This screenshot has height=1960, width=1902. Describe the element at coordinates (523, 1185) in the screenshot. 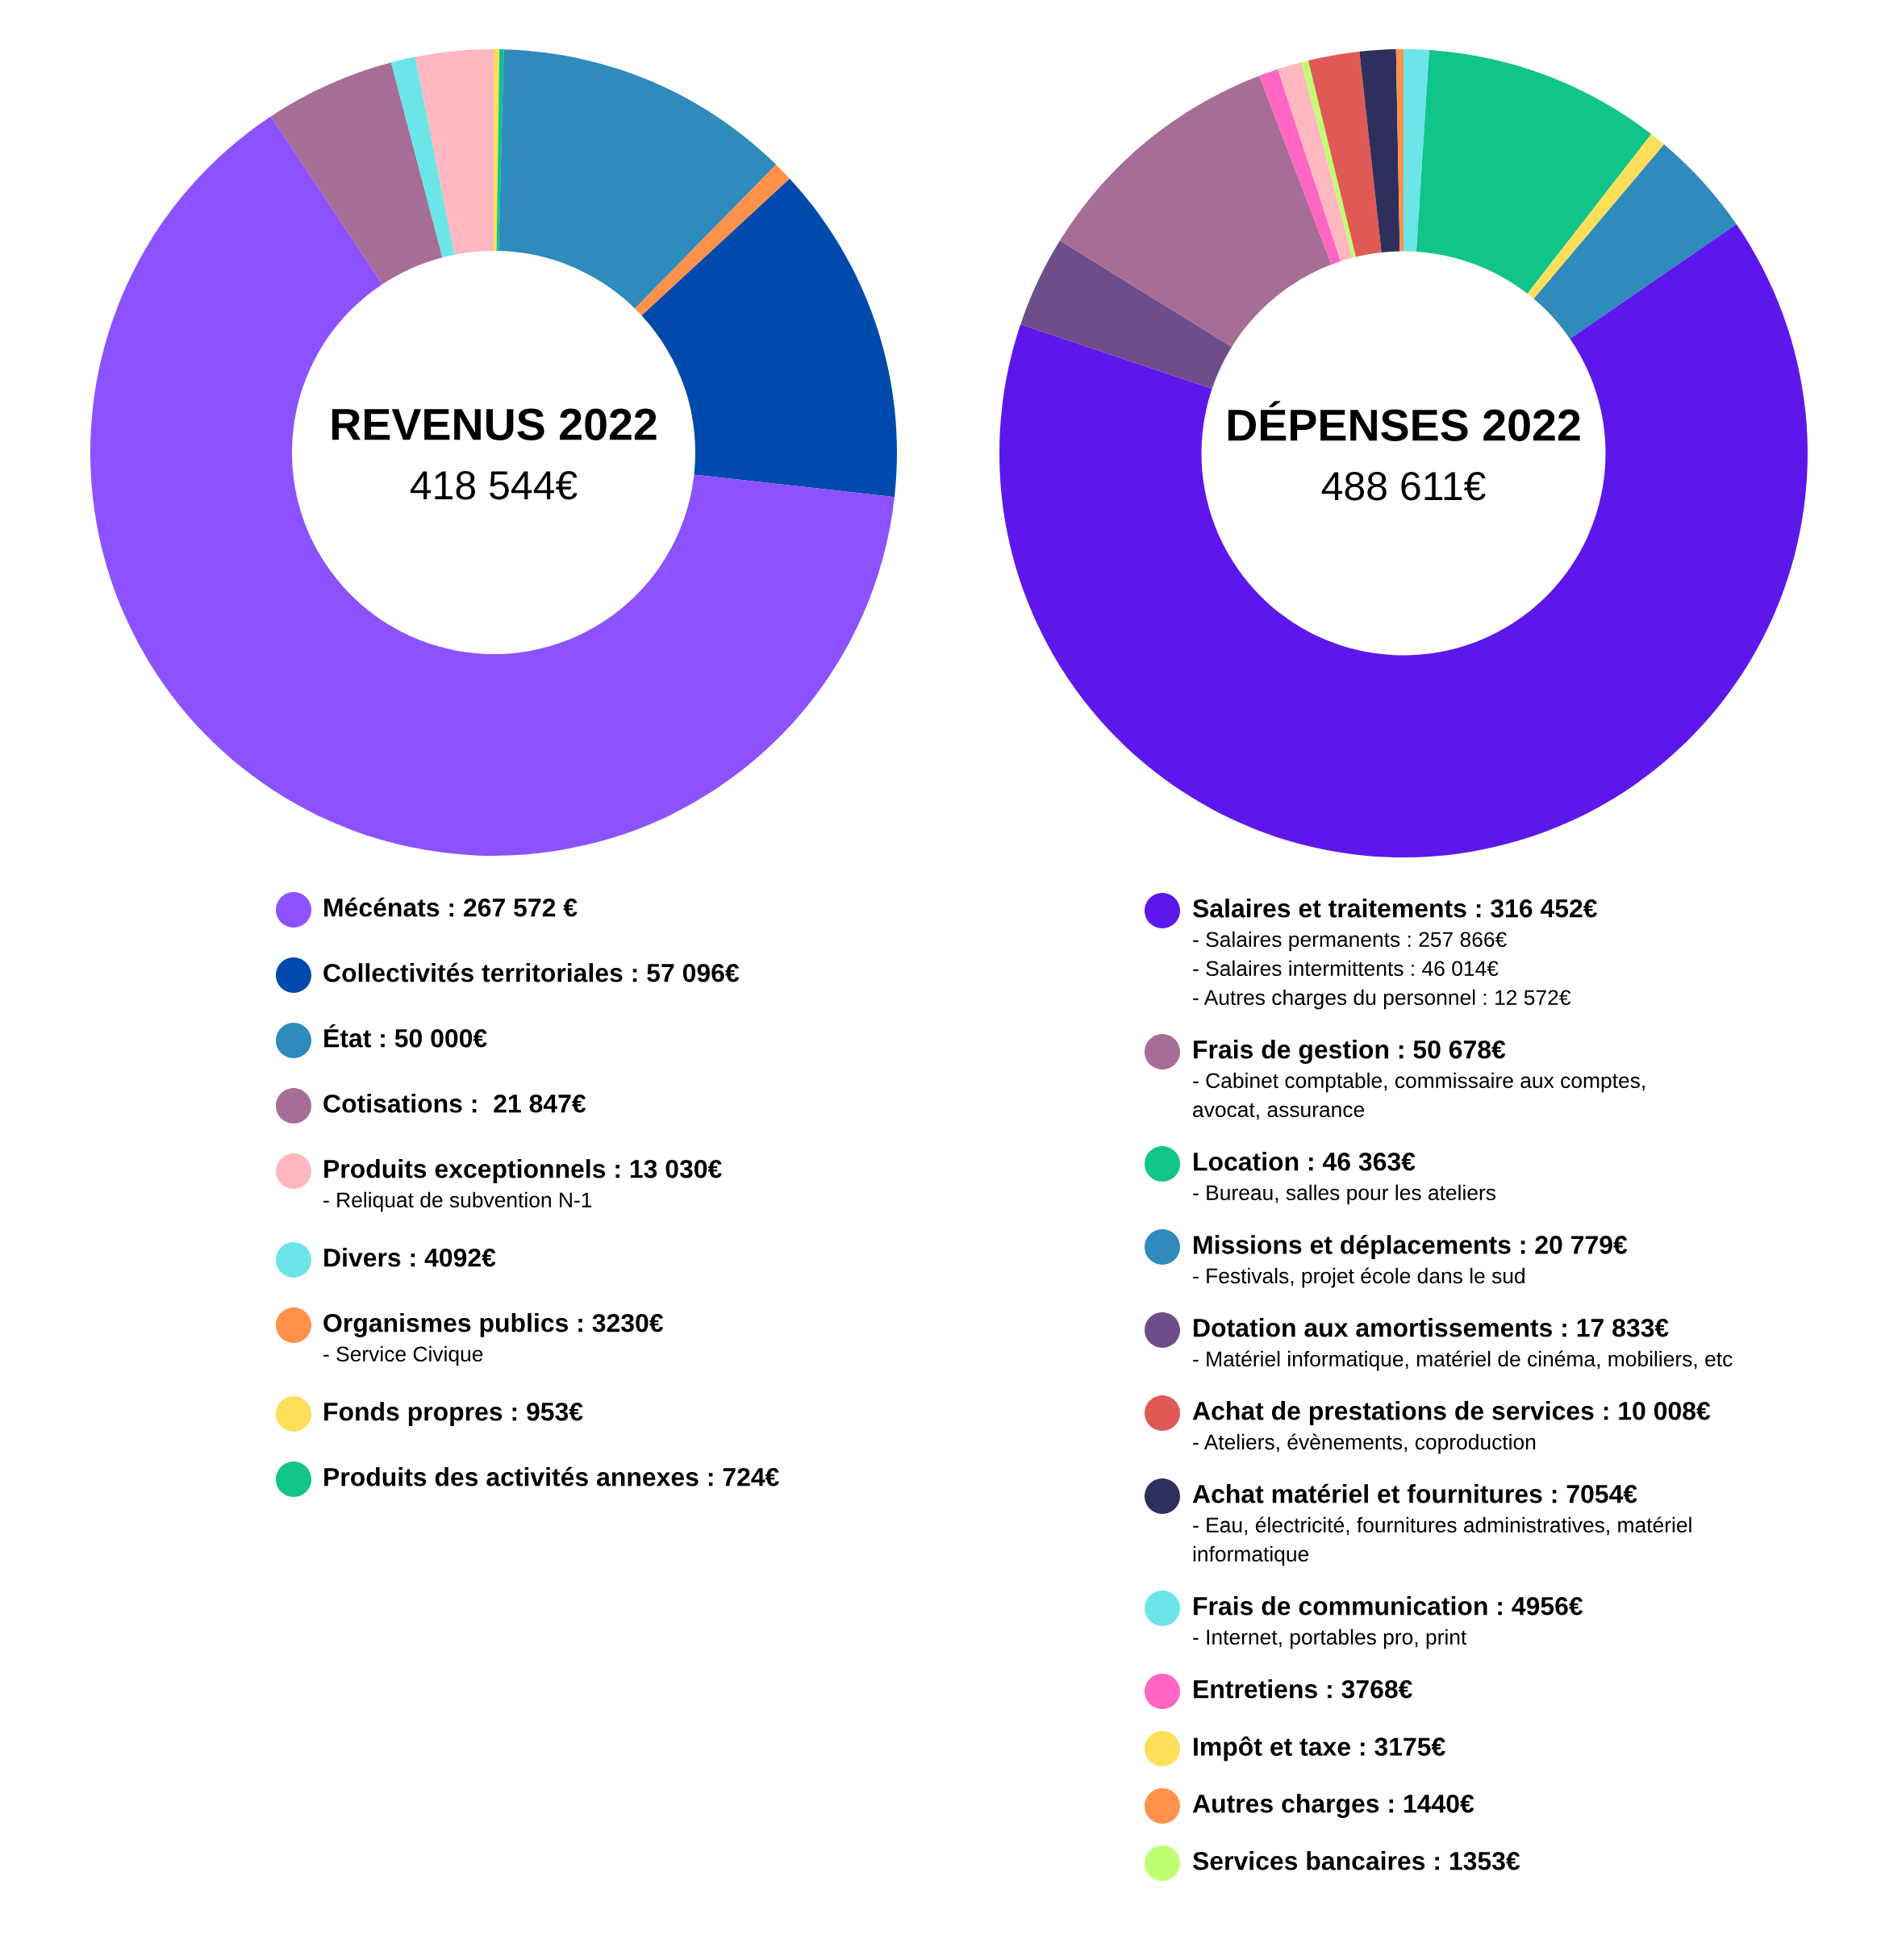

I see `legend-label: Produits exceptionnels : 13 030€ - Reliquat de subvention N-1` at that location.